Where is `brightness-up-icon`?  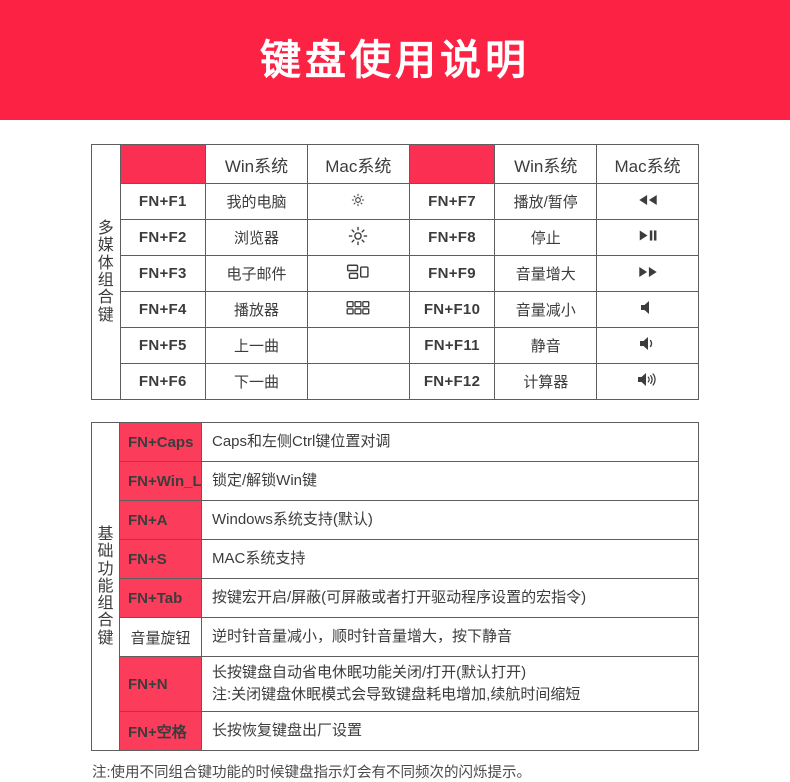
brightness-up-icon is located at coordinates (358, 238).